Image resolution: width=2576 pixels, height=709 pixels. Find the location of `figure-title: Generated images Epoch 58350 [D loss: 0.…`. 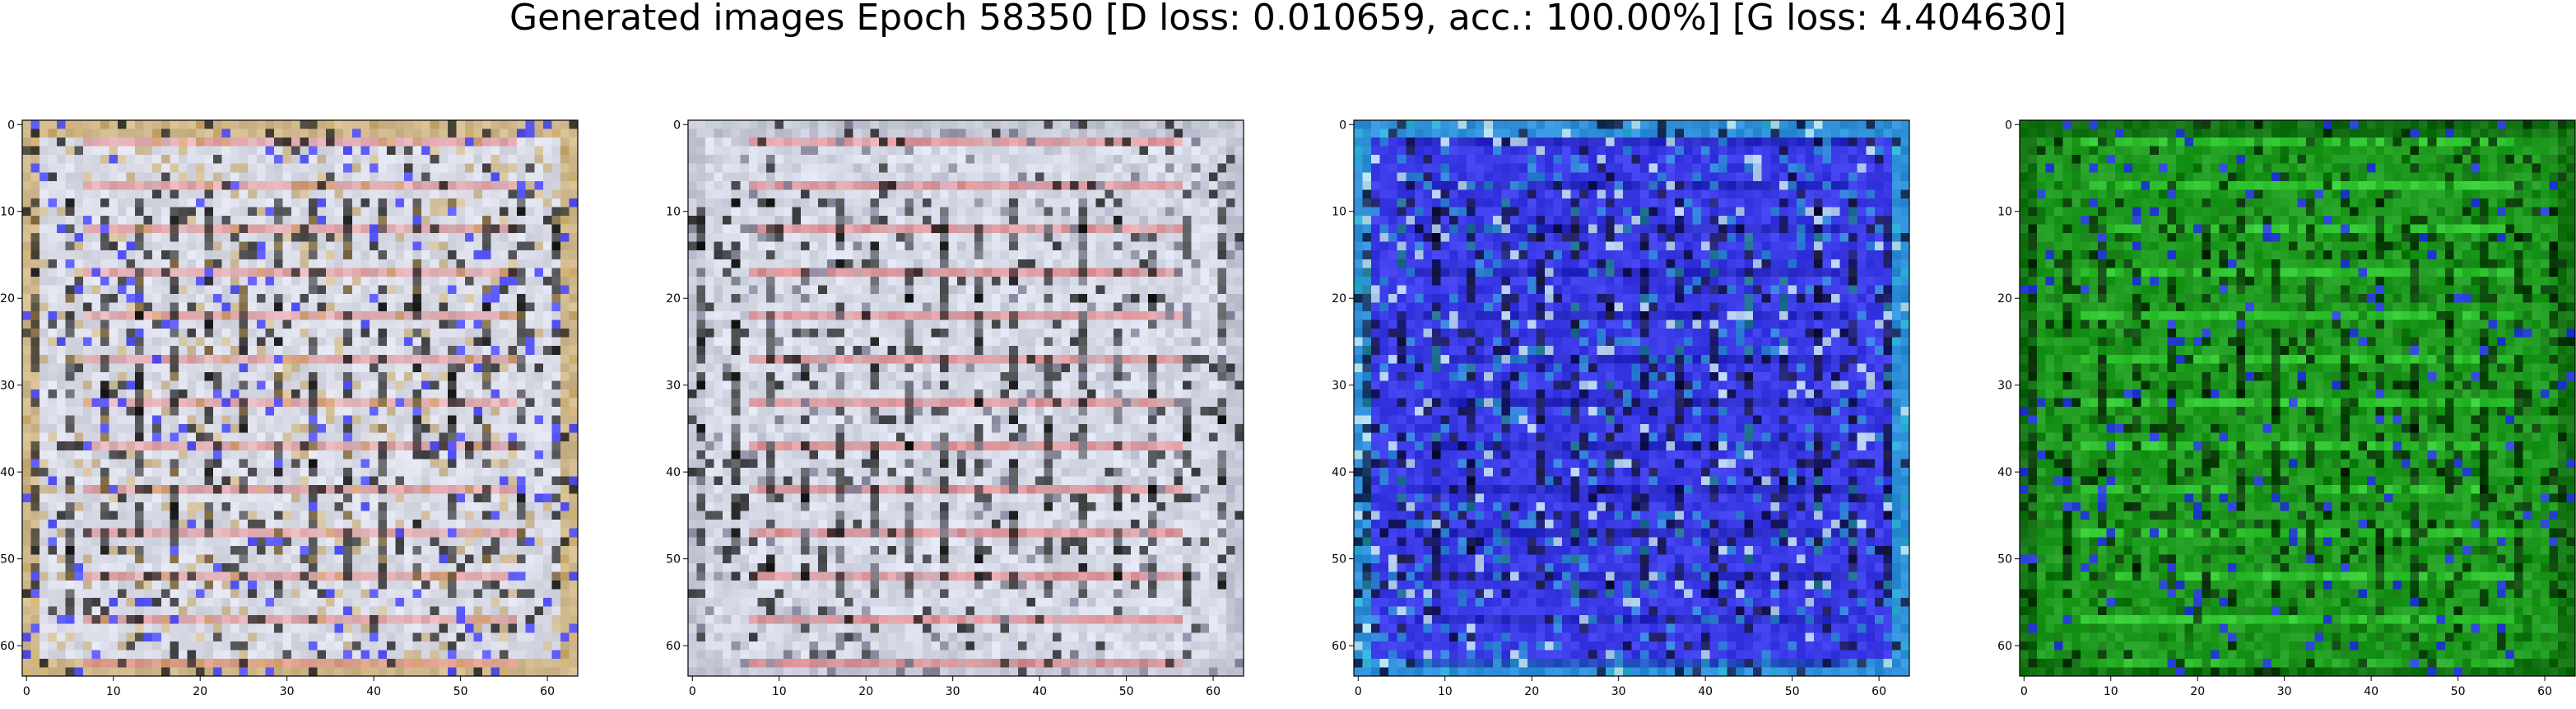

figure-title: Generated images Epoch 58350 [D loss: 0.… is located at coordinates (1288, 18).